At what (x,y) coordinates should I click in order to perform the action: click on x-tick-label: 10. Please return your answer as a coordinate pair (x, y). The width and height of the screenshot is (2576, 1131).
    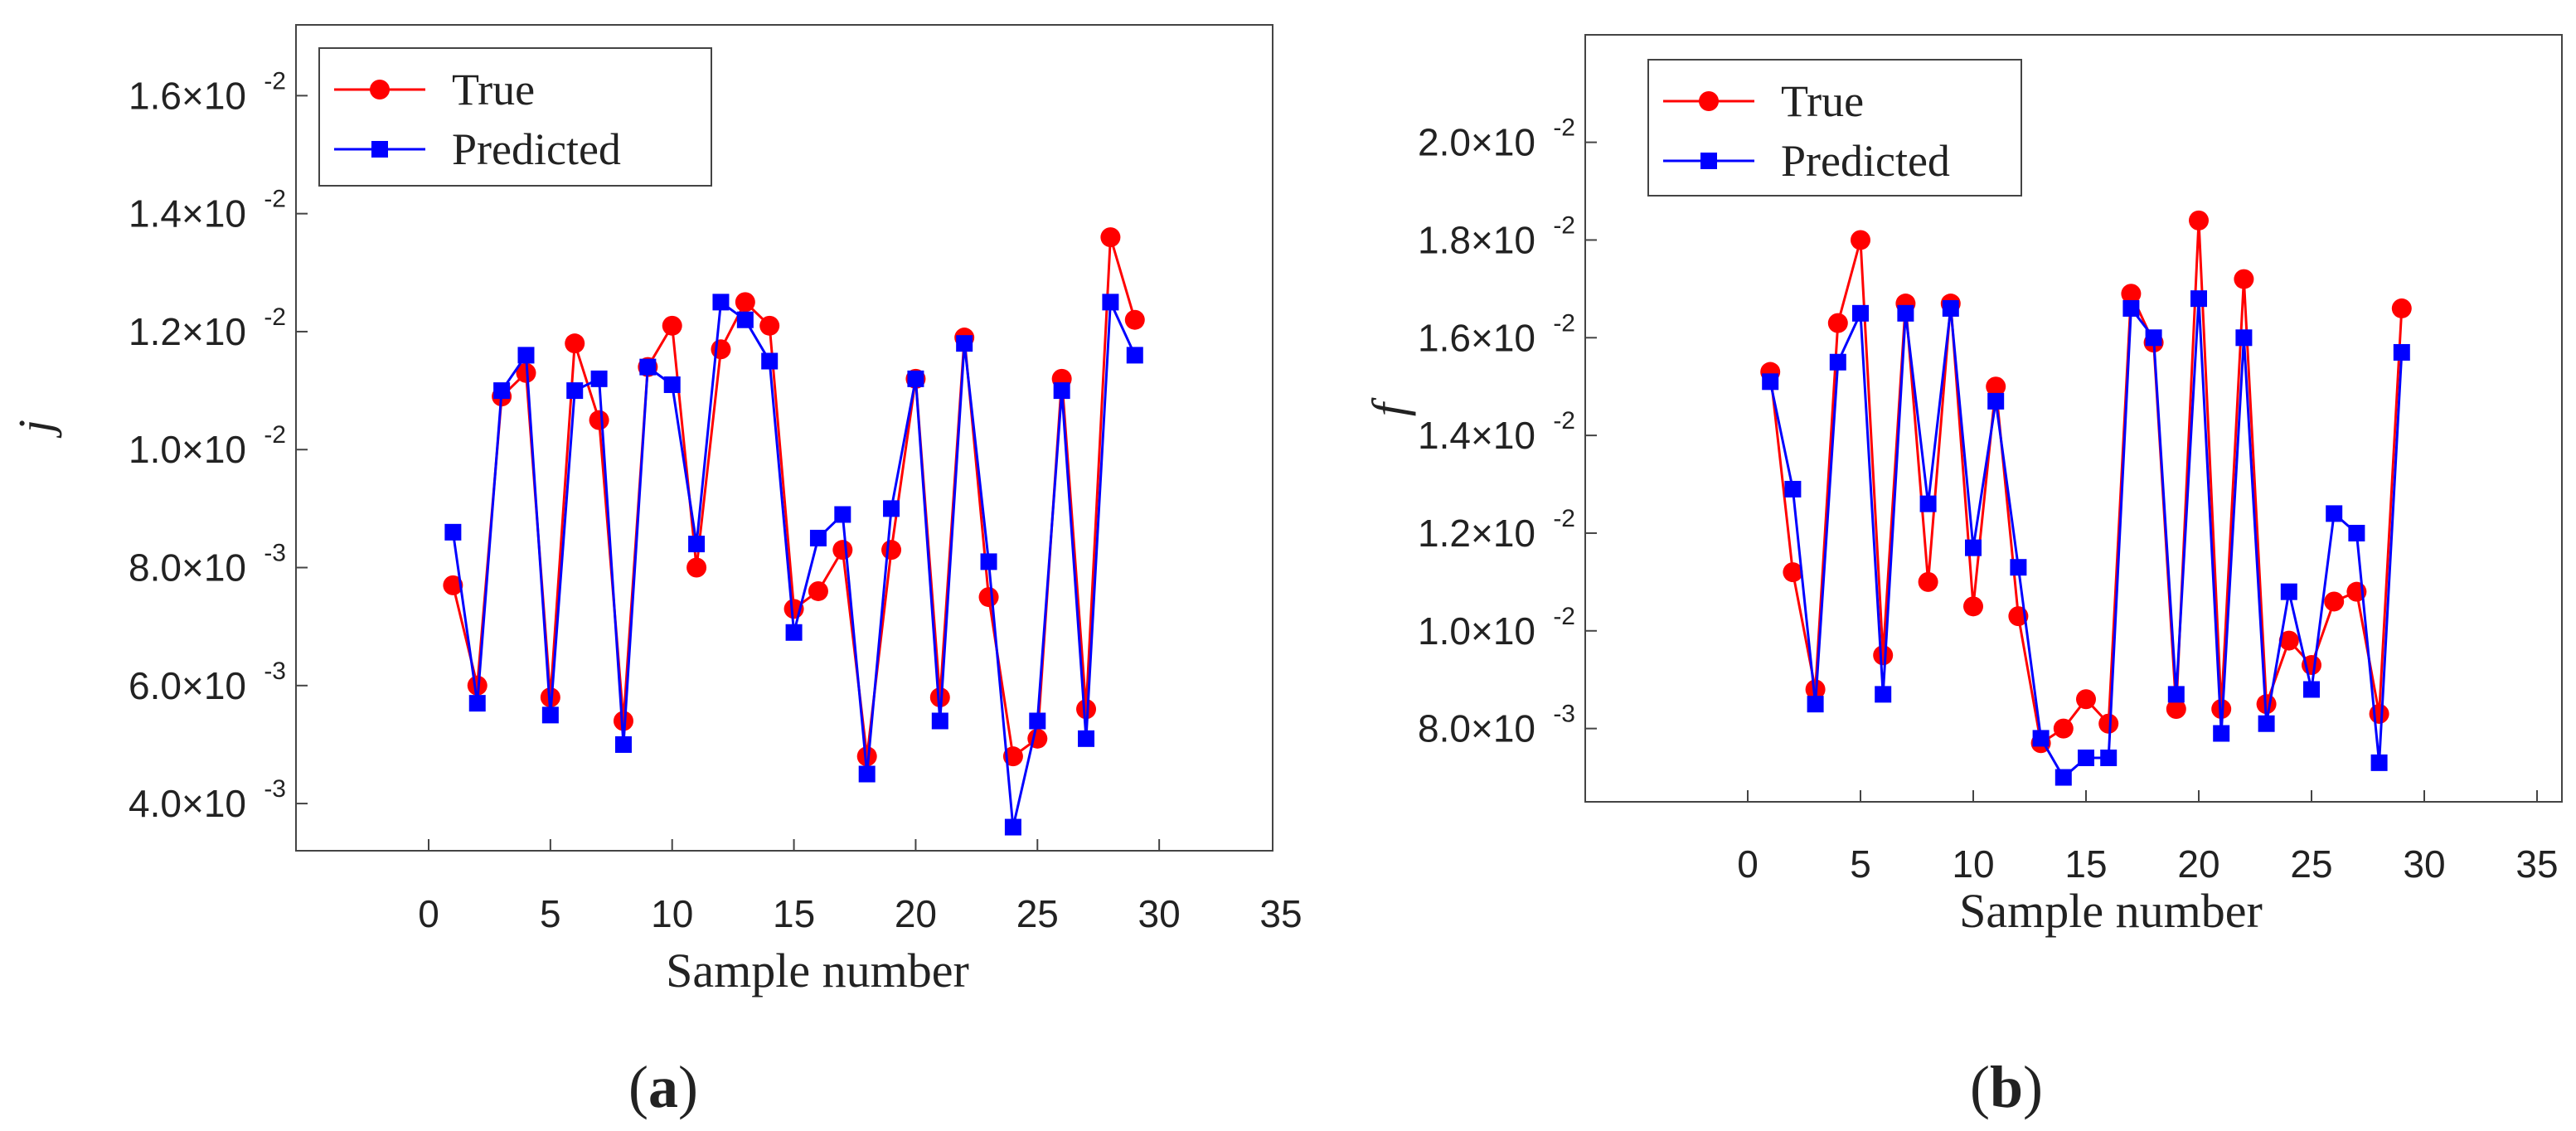
    Looking at the image, I should click on (672, 914).